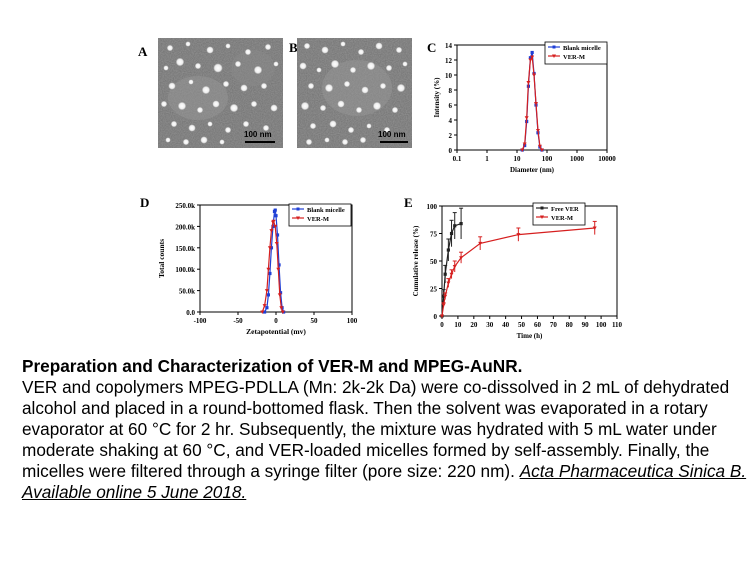 The image size is (756, 567). I want to click on x-tick-label: 20, so click(474, 325).